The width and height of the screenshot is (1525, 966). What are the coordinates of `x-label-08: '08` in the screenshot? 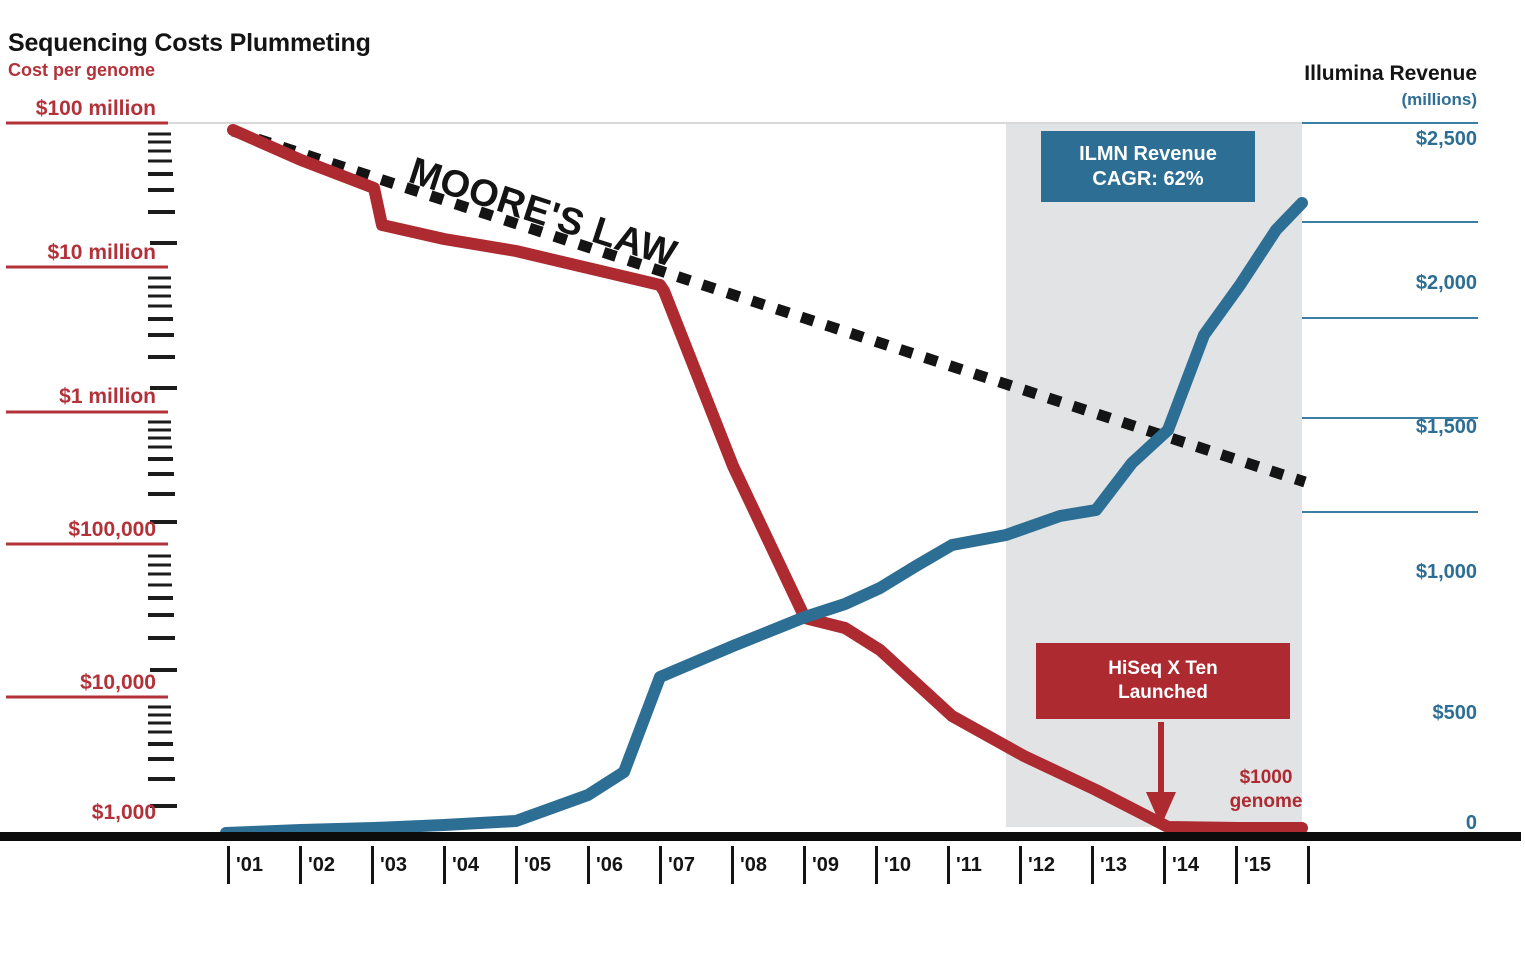 It's located at (754, 865).